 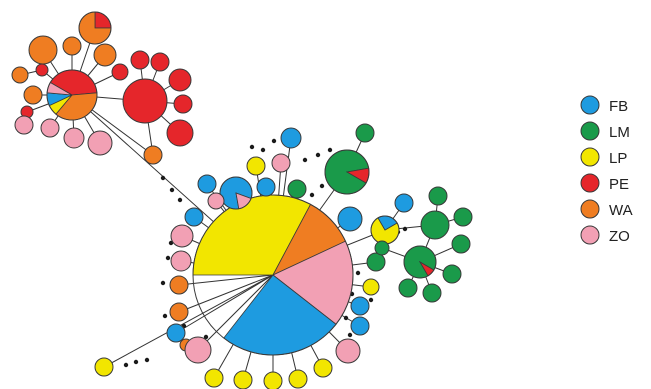 What do you see at coordinates (590, 183) in the screenshot?
I see `legend-swatch-pe` at bounding box center [590, 183].